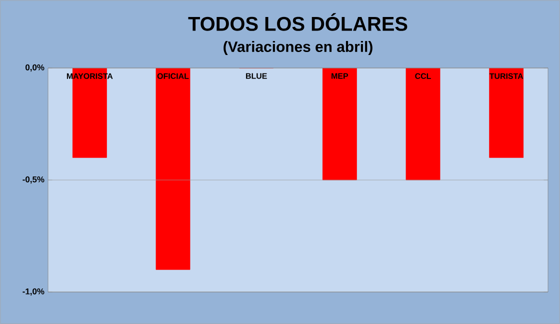 Image resolution: width=560 pixels, height=324 pixels. I want to click on y-tick-label: 0,0%, so click(35, 68).